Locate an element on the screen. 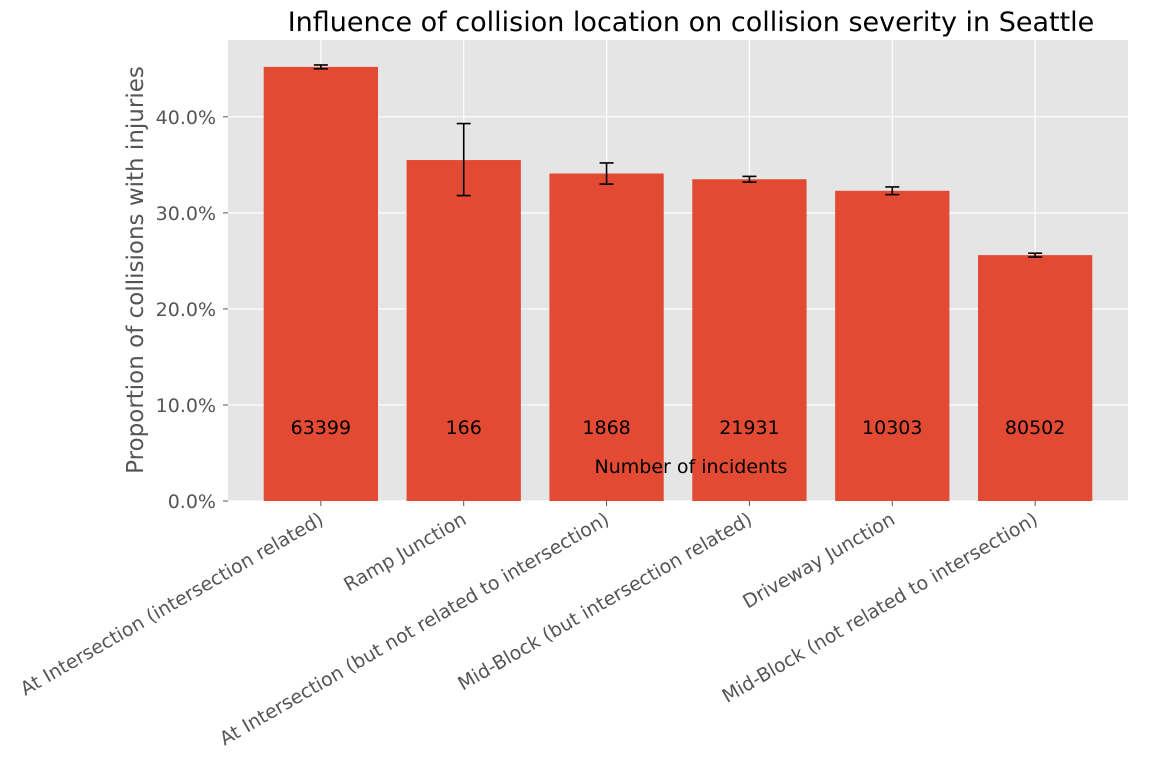 The image size is (1166, 766). incident-count-label: 1868 is located at coordinates (606, 428).